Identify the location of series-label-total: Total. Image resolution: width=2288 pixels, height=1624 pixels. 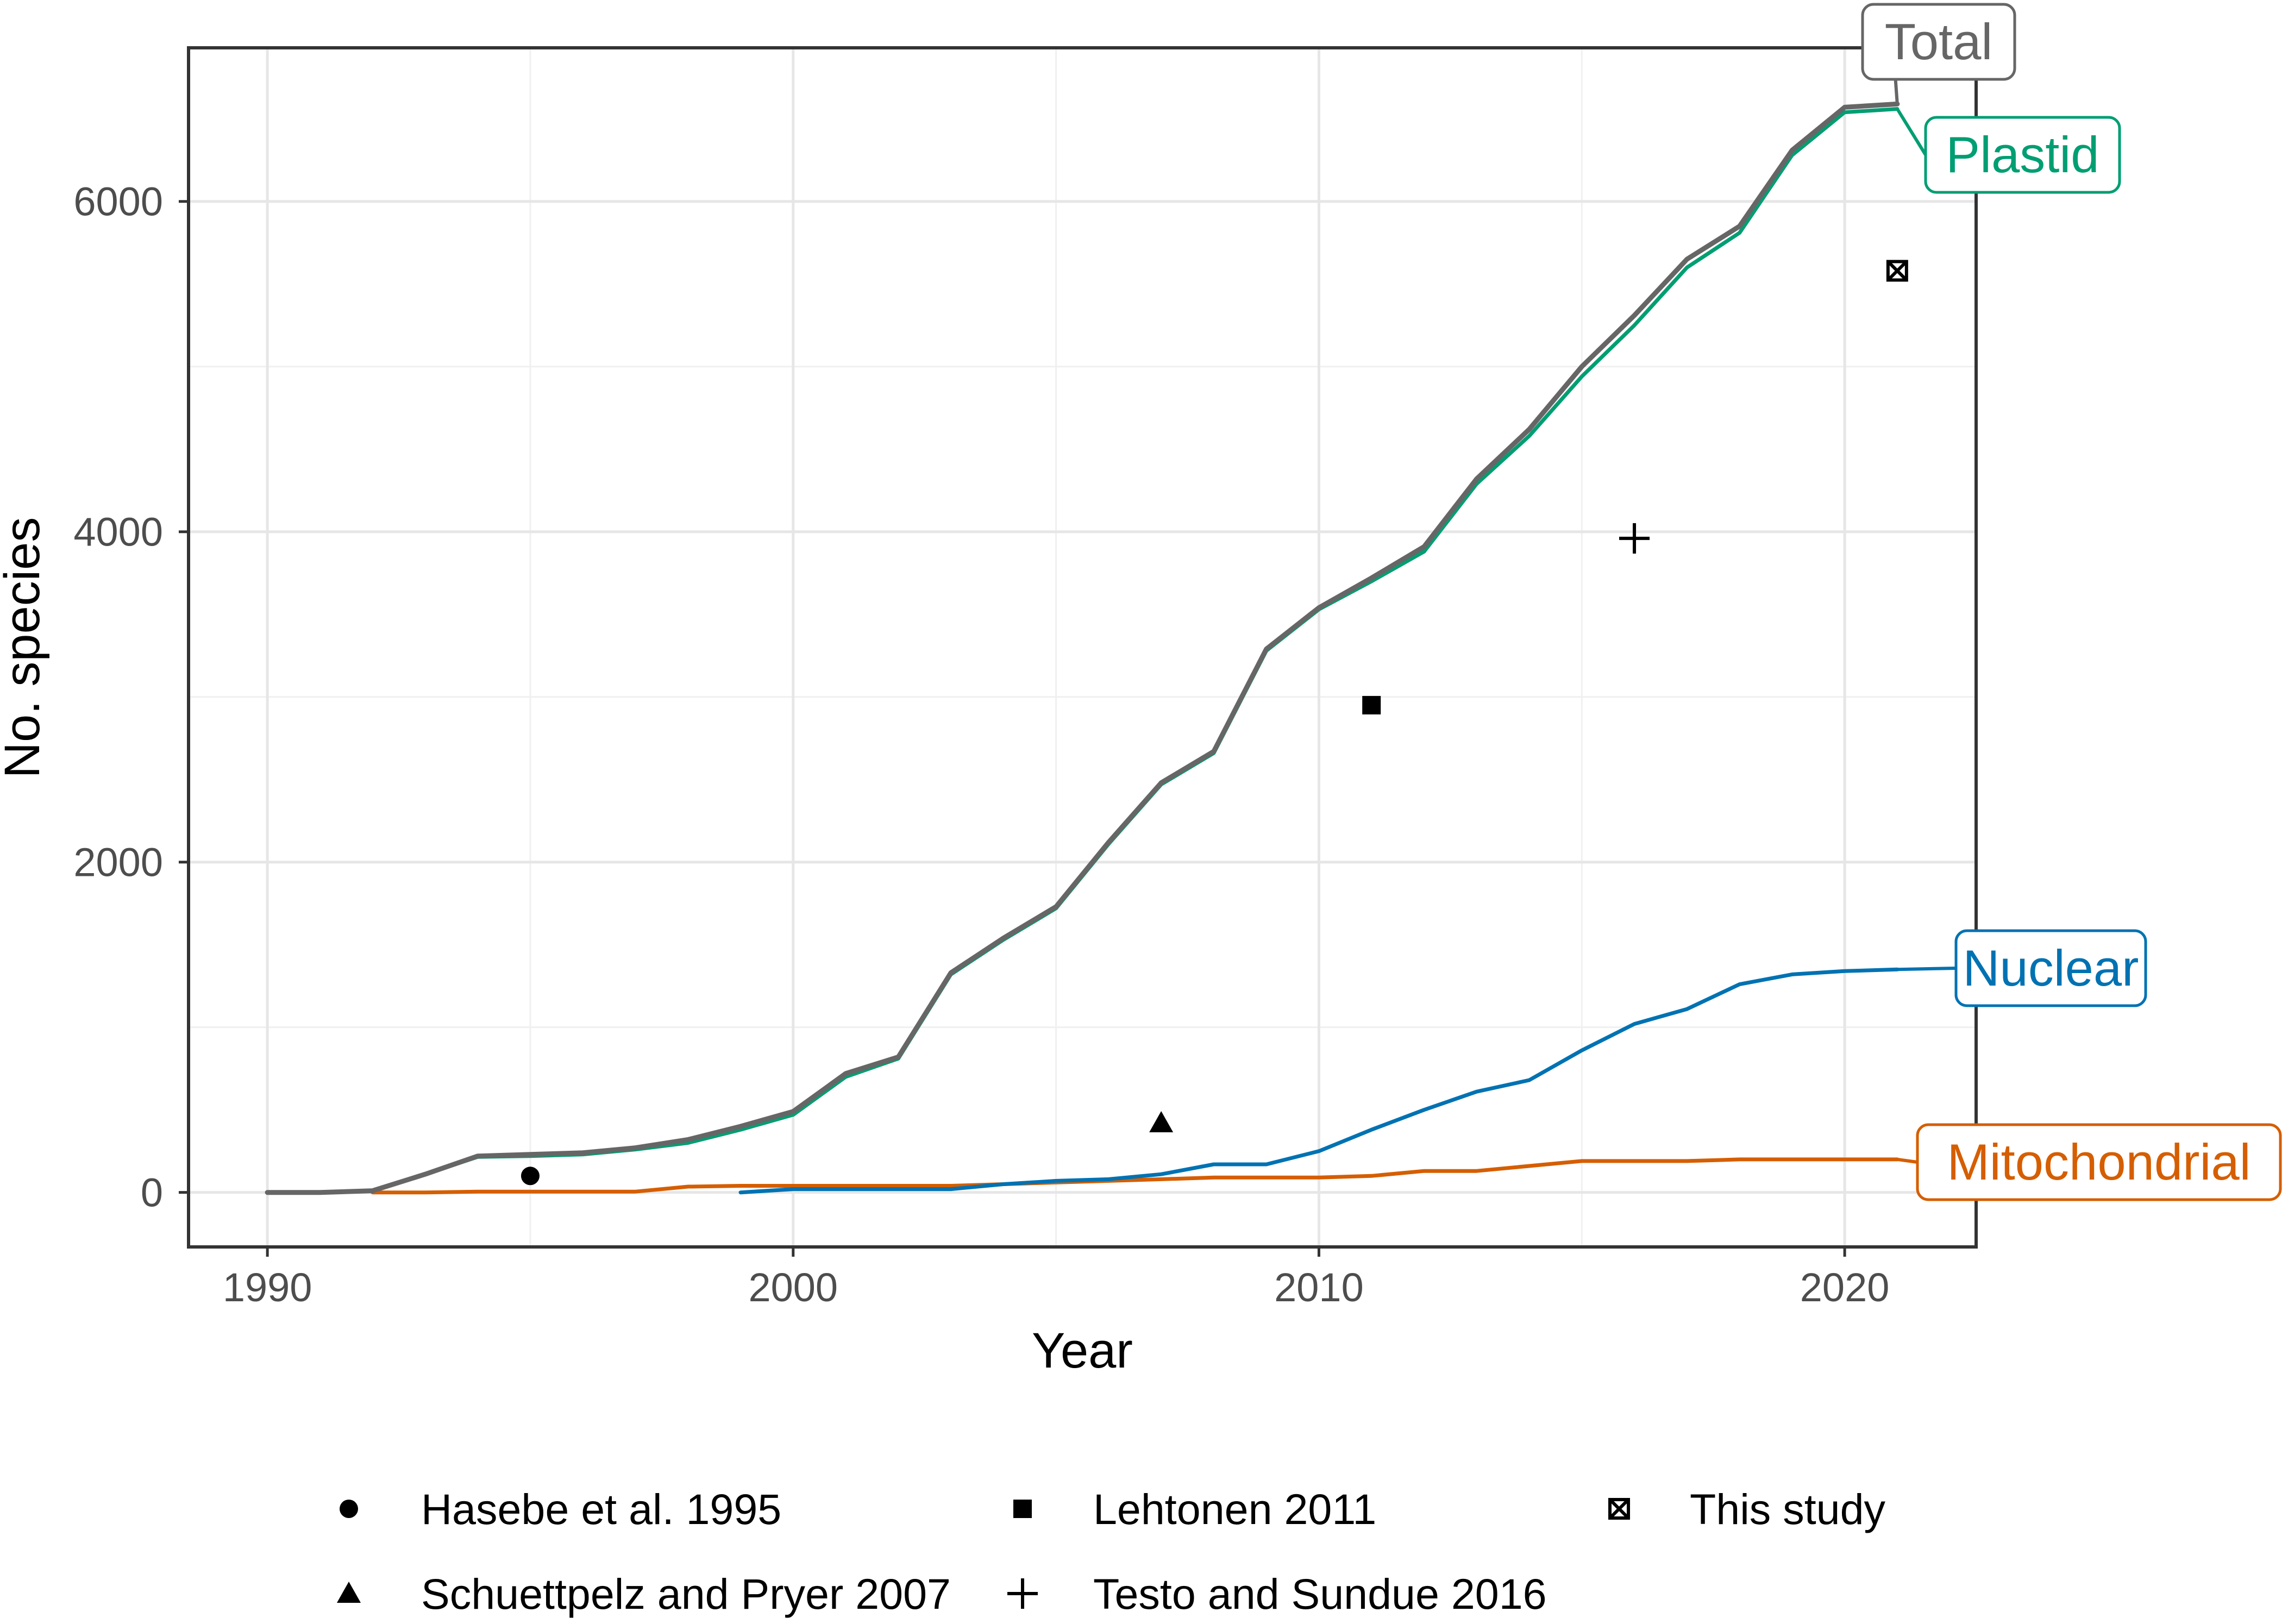
(1938, 53).